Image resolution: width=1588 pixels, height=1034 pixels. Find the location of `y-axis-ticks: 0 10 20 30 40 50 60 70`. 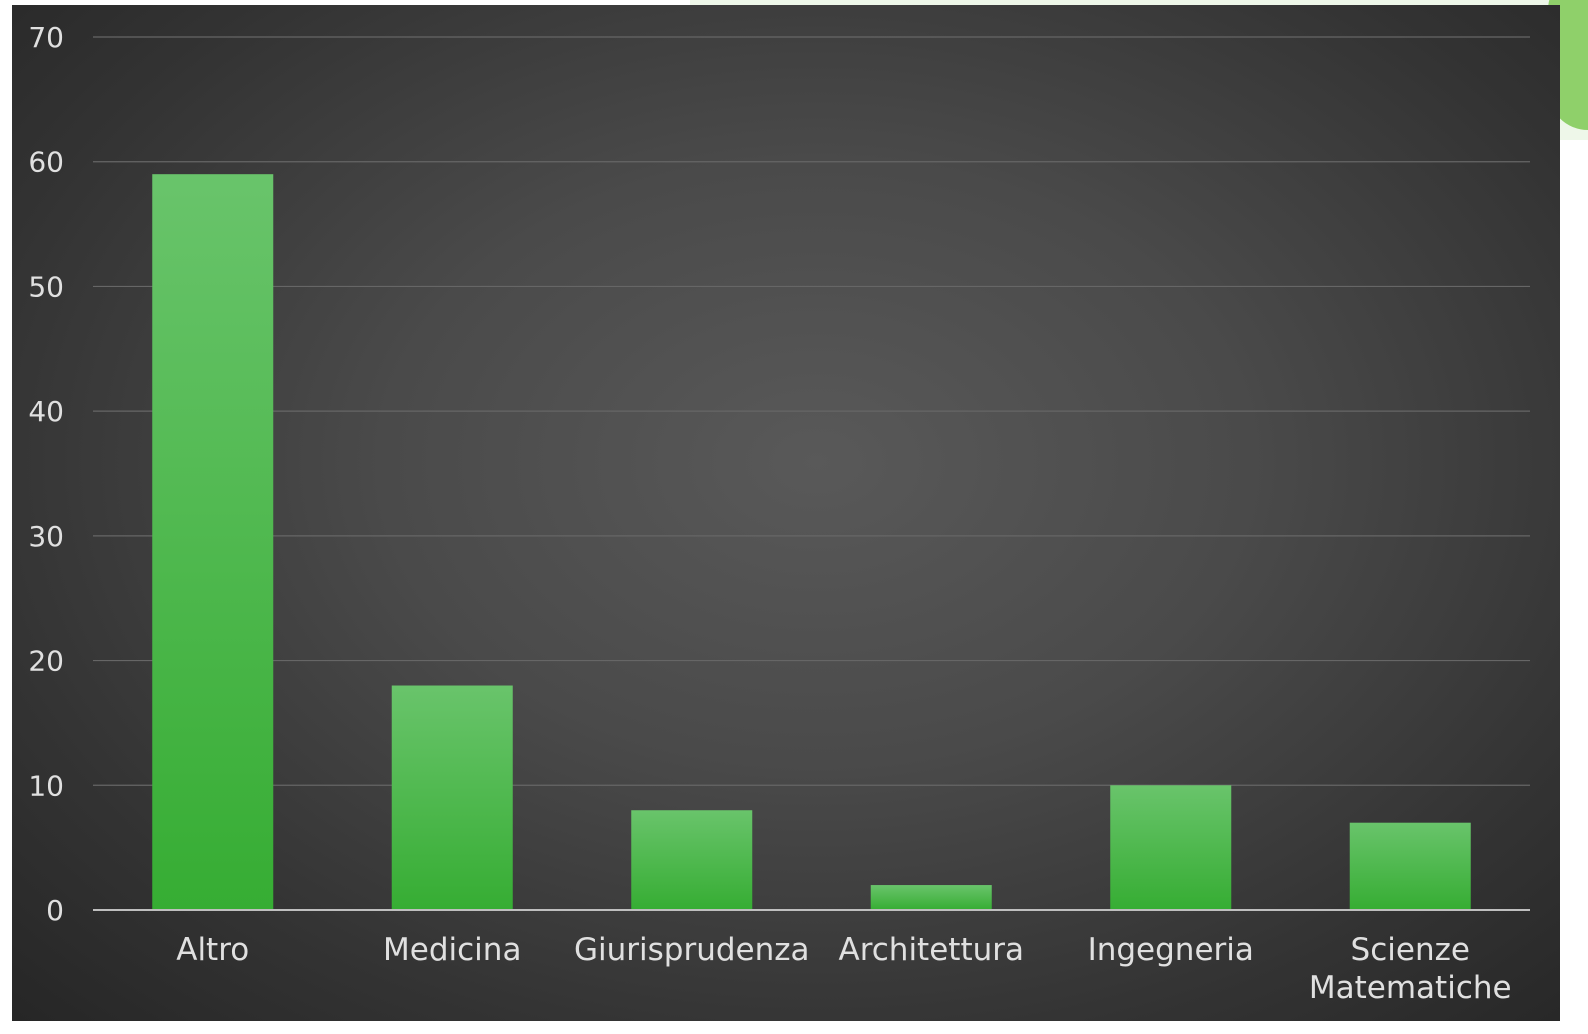

y-axis-ticks: 0 10 20 30 40 50 60 70 is located at coordinates (46, 474).